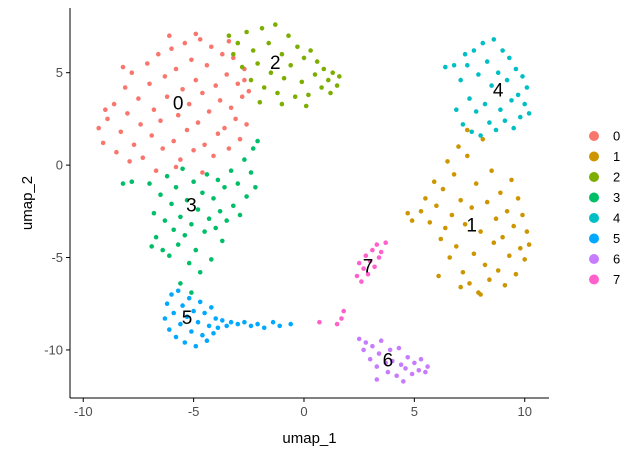  Describe the element at coordinates (59, 72) in the screenshot. I see `y-tick-label: 5` at that location.